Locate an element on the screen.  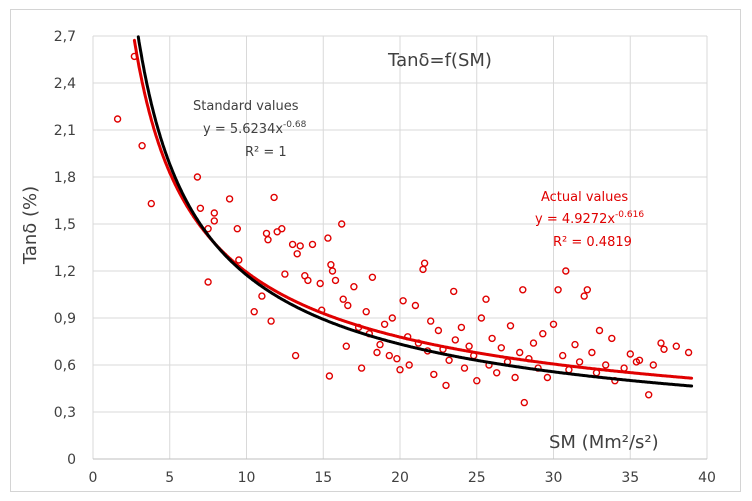
y-tick-label: 1,5 is located at coordinates (65, 225).